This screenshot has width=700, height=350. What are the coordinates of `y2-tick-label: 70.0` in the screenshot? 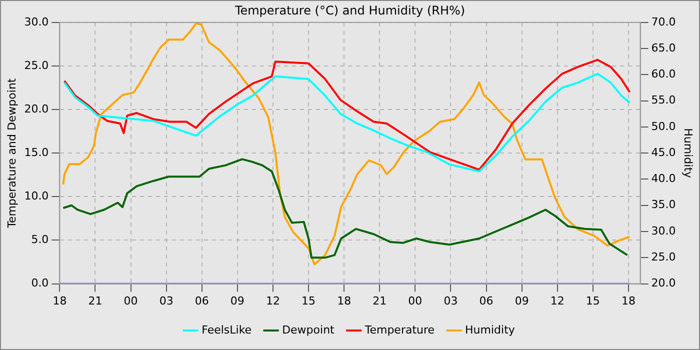 It's located at (663, 21).